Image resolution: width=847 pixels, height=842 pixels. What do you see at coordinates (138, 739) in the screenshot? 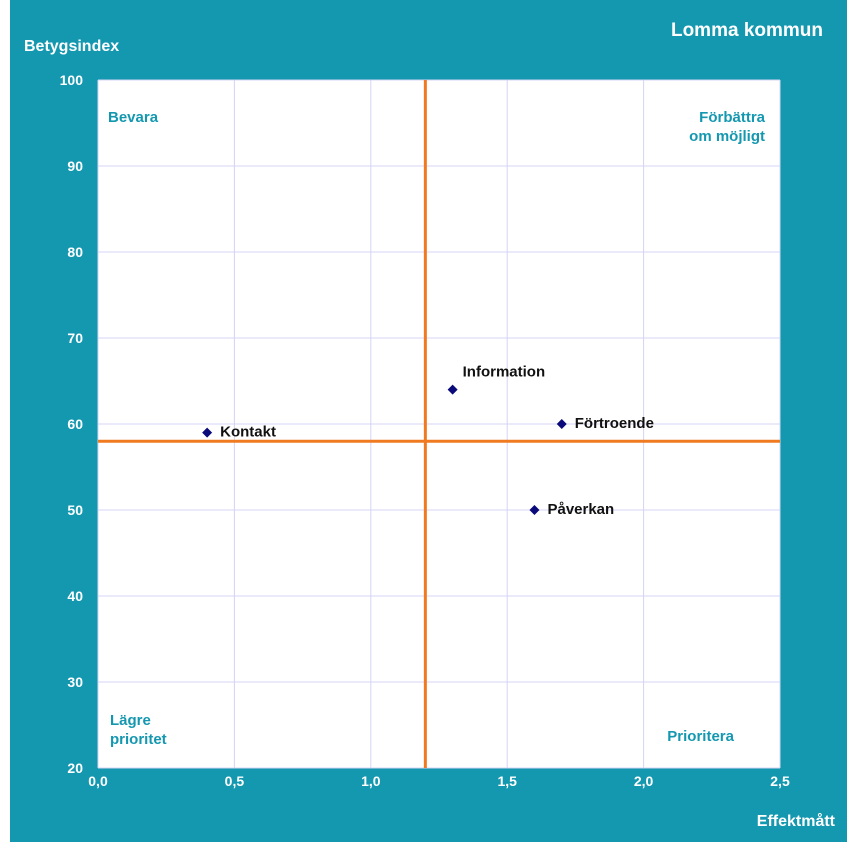
I see `quadrant-label-bottom-left: prioritet` at bounding box center [138, 739].